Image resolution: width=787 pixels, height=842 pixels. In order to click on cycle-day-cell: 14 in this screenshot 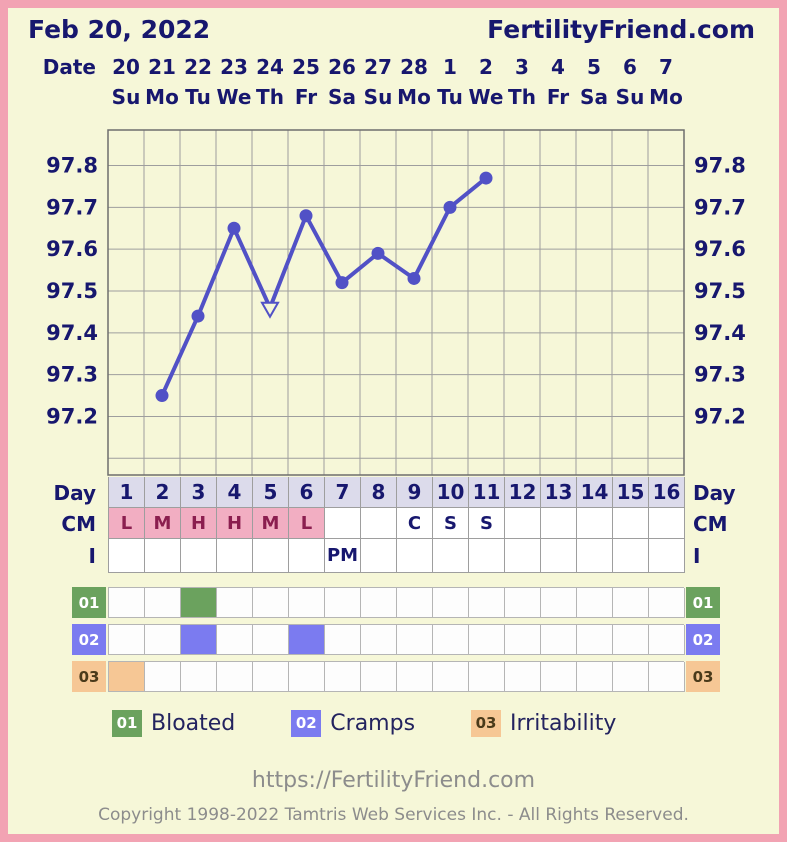, I will do `click(595, 492)`.